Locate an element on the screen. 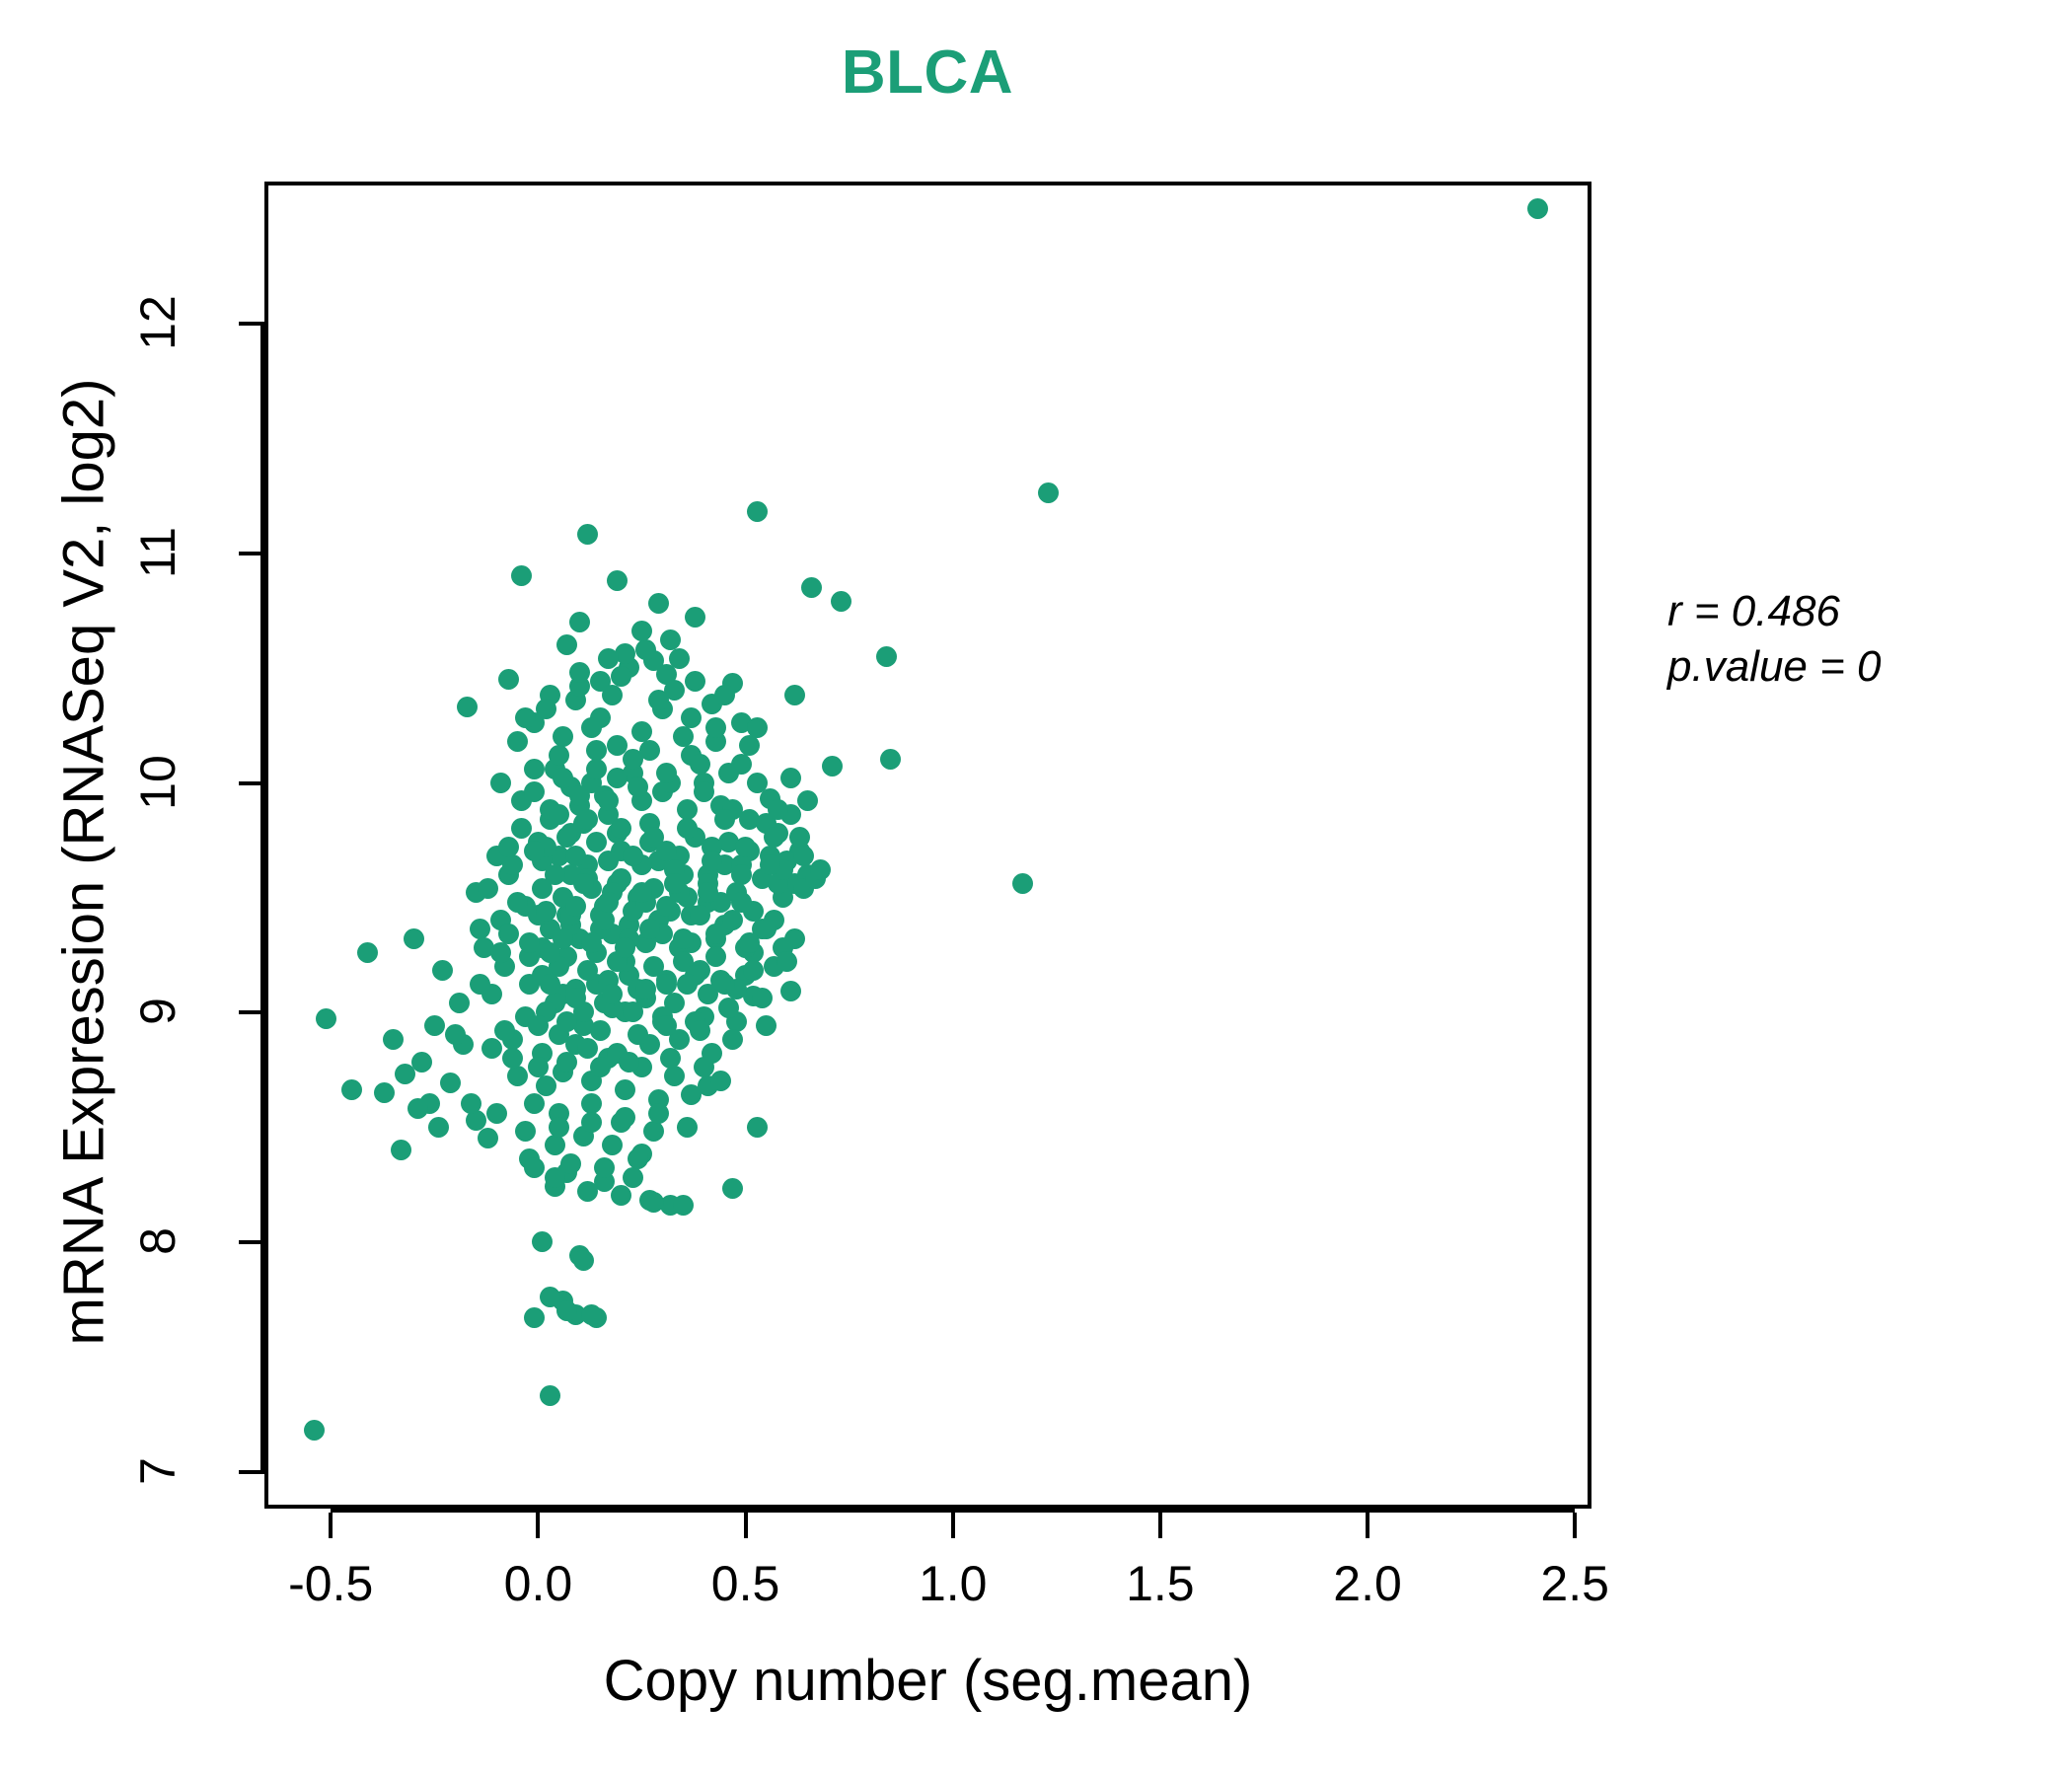 The width and height of the screenshot is (2072, 1776). y-axis-line is located at coordinates (262, 898).